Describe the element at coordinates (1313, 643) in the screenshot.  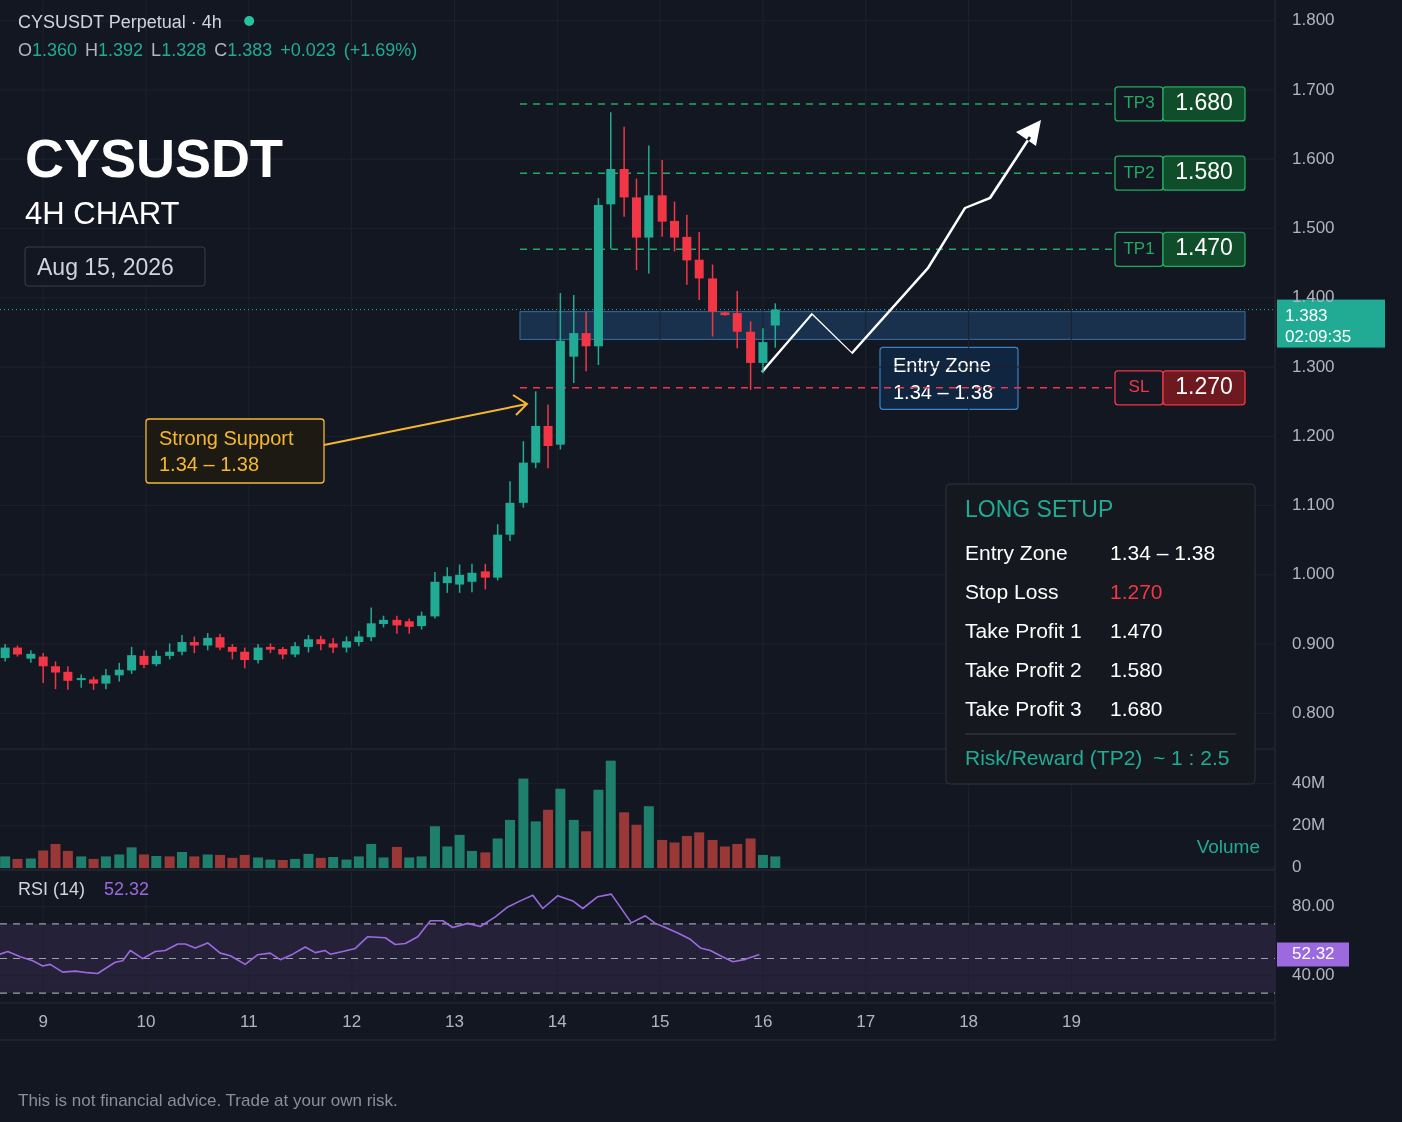
I see `y-tick-label: 0.900` at that location.